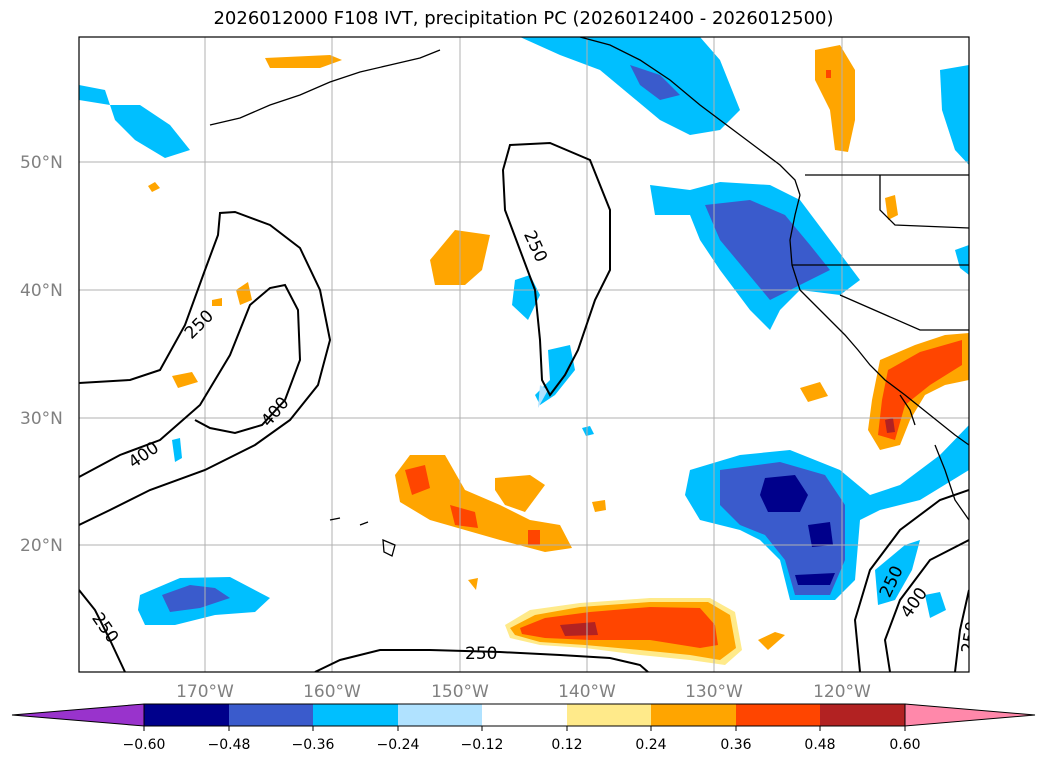 The height and width of the screenshot is (765, 1047). Describe the element at coordinates (332, 692) in the screenshot. I see `lon-label-160w: 160°W` at that location.